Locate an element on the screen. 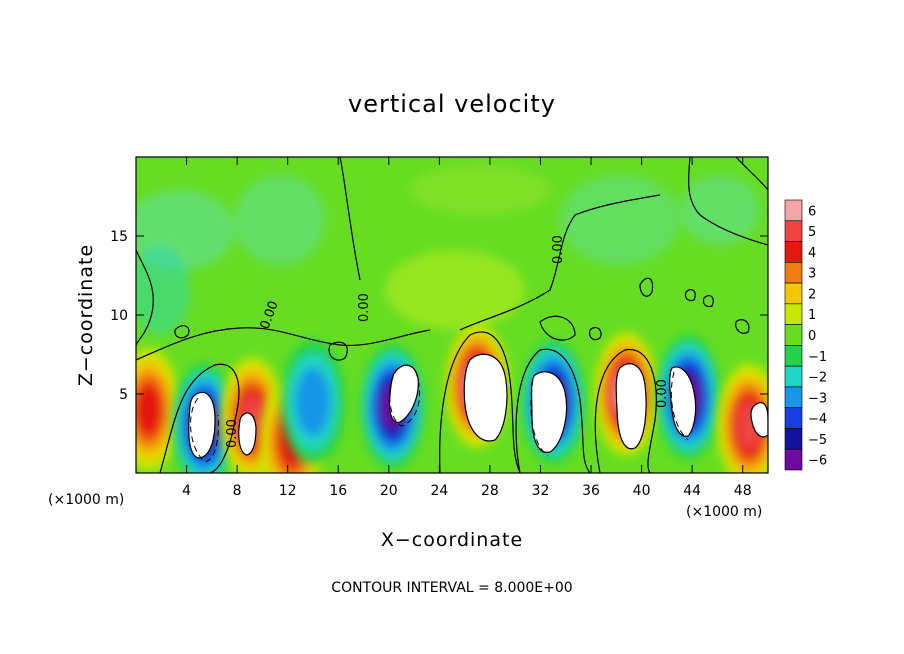 This screenshot has width=904, height=654. x-unit-label-right: (×1000 m) is located at coordinates (724, 512).